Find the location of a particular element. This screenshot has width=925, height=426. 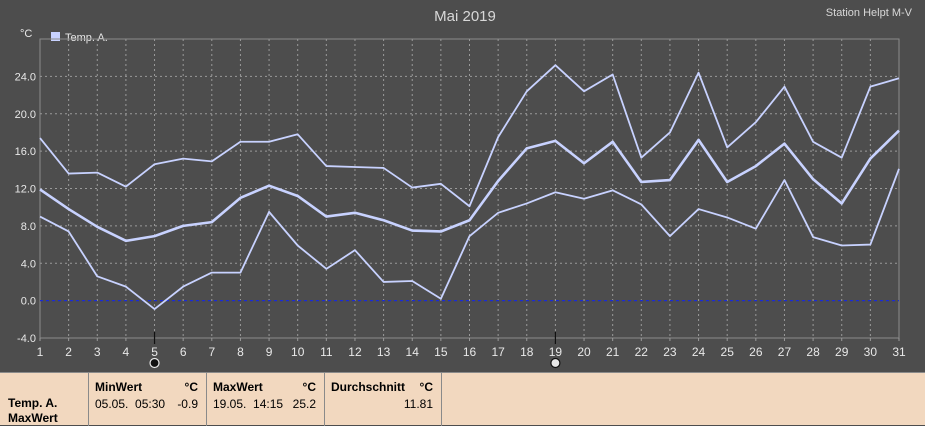

x-tick-label: 1 is located at coordinates (40, 352).